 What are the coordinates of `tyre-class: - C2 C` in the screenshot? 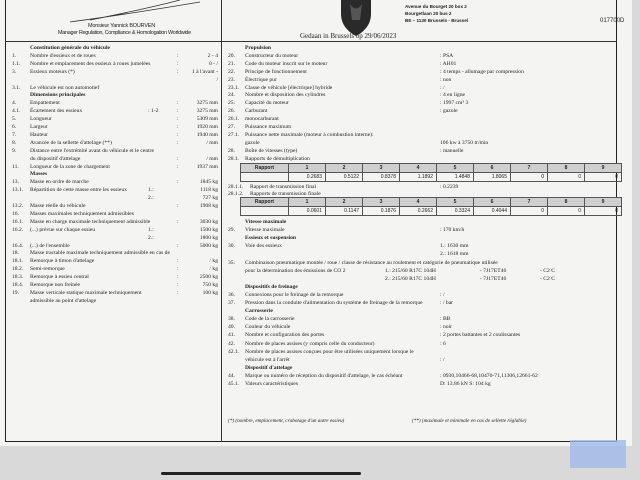 It's located at (547, 278).